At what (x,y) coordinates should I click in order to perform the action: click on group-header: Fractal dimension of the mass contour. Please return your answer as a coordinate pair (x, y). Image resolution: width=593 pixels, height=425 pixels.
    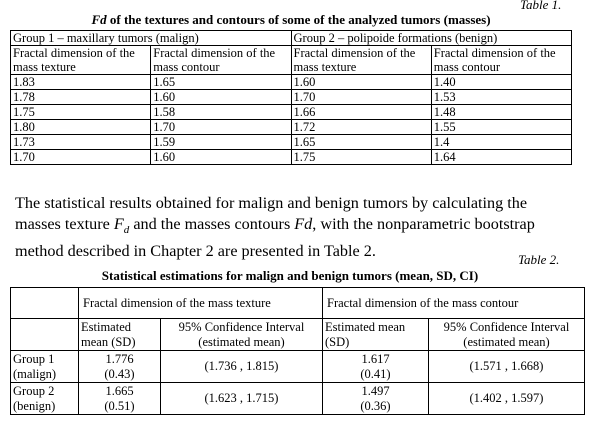
    Looking at the image, I should click on (453, 303).